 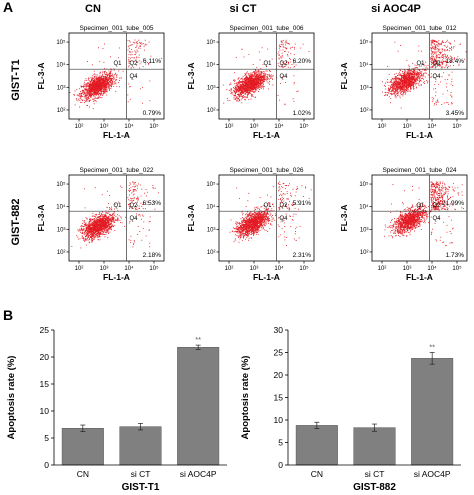 I want to click on q2-percentage: 18.4%, so click(x=455, y=61).